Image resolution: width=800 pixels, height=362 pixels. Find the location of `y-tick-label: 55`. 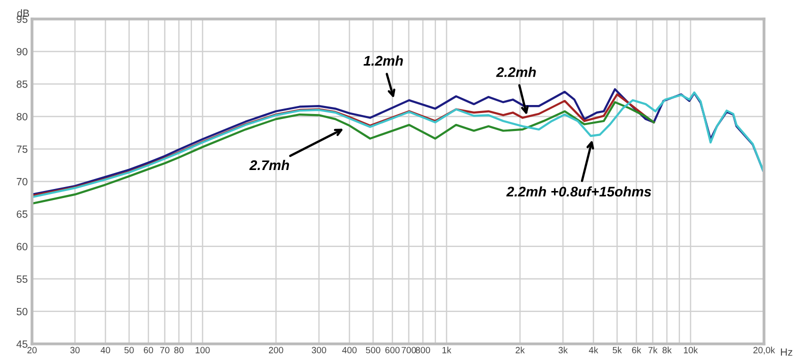

y-tick-label: 55 is located at coordinates (22, 279).